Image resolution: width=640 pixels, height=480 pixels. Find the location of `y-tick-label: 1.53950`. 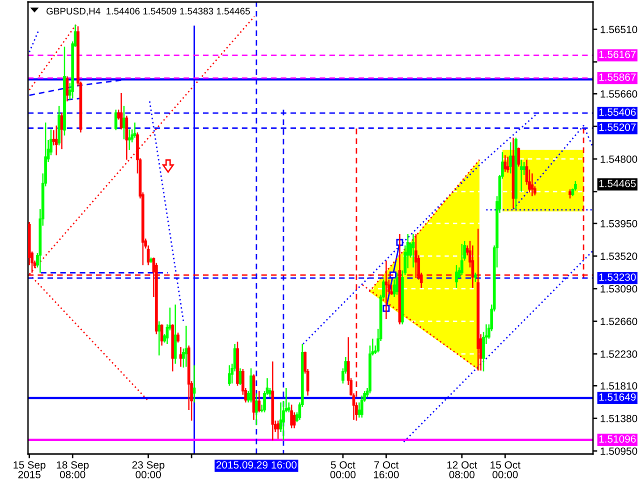

y-tick-label: 1.53950 is located at coordinates (619, 224).